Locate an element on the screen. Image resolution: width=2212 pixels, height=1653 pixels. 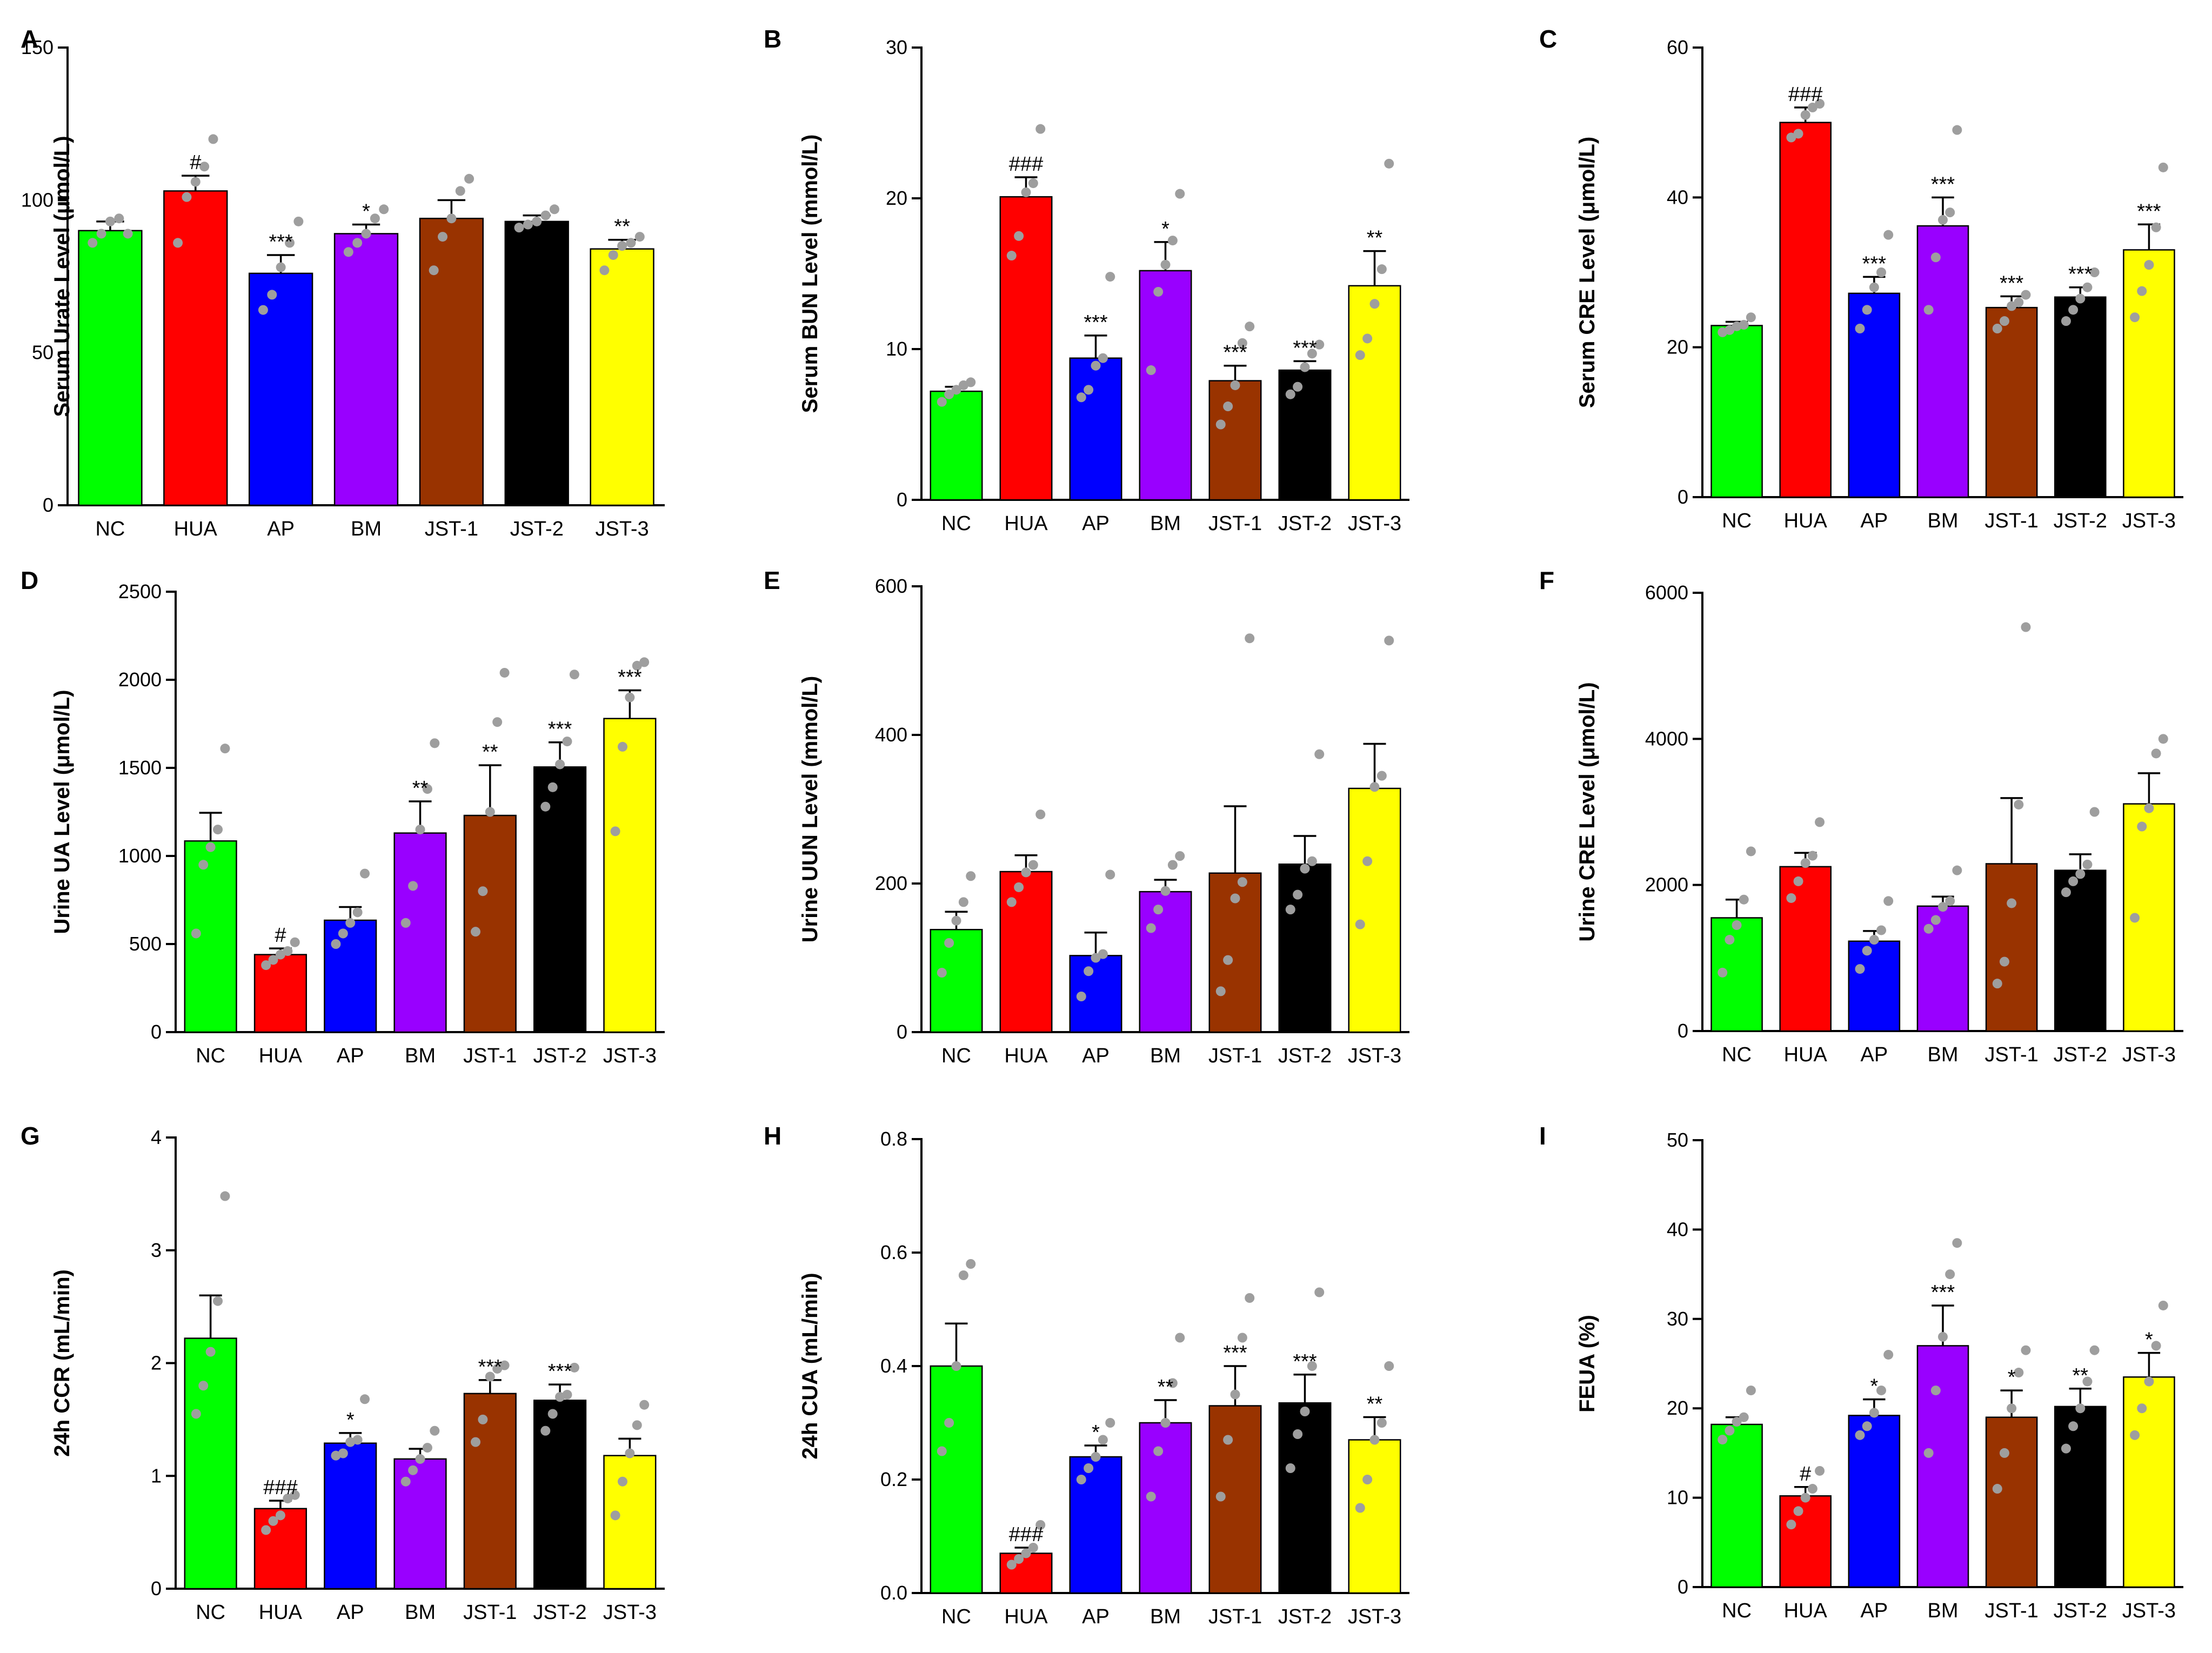
y-tick-label: 500 is located at coordinates (145, 944).